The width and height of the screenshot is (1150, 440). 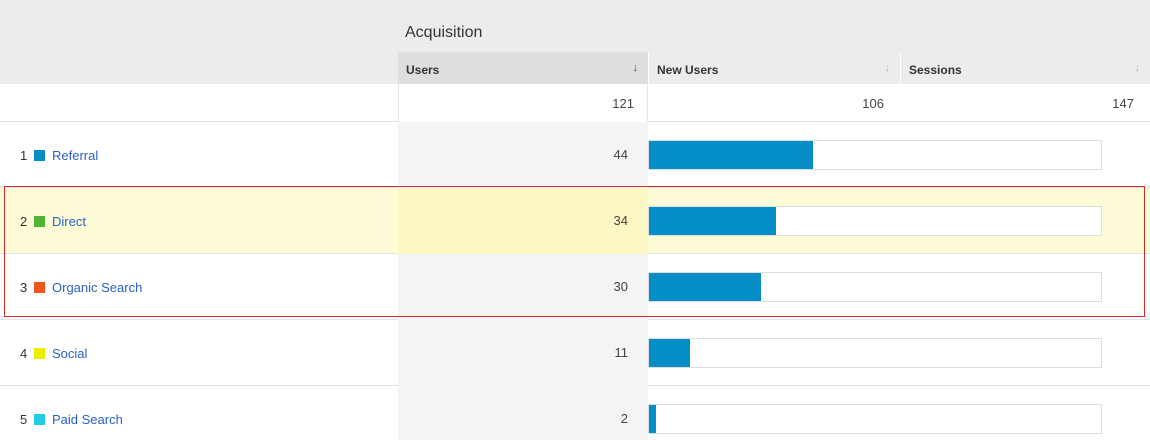 What do you see at coordinates (624, 418) in the screenshot?
I see `row-users-value: 2` at bounding box center [624, 418].